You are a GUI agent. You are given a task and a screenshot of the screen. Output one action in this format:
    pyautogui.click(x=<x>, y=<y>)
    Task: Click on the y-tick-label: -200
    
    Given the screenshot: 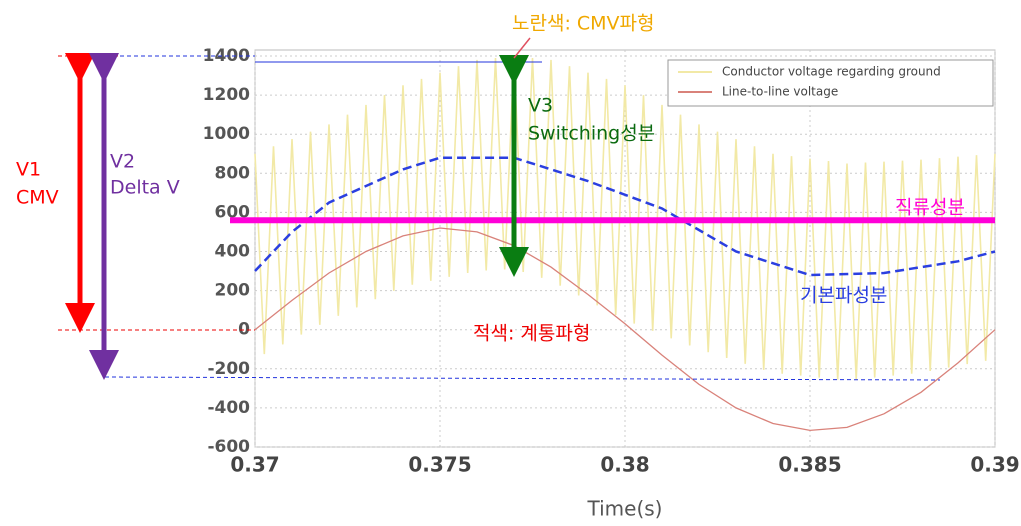 What is the action you would take?
    pyautogui.click(x=228, y=369)
    